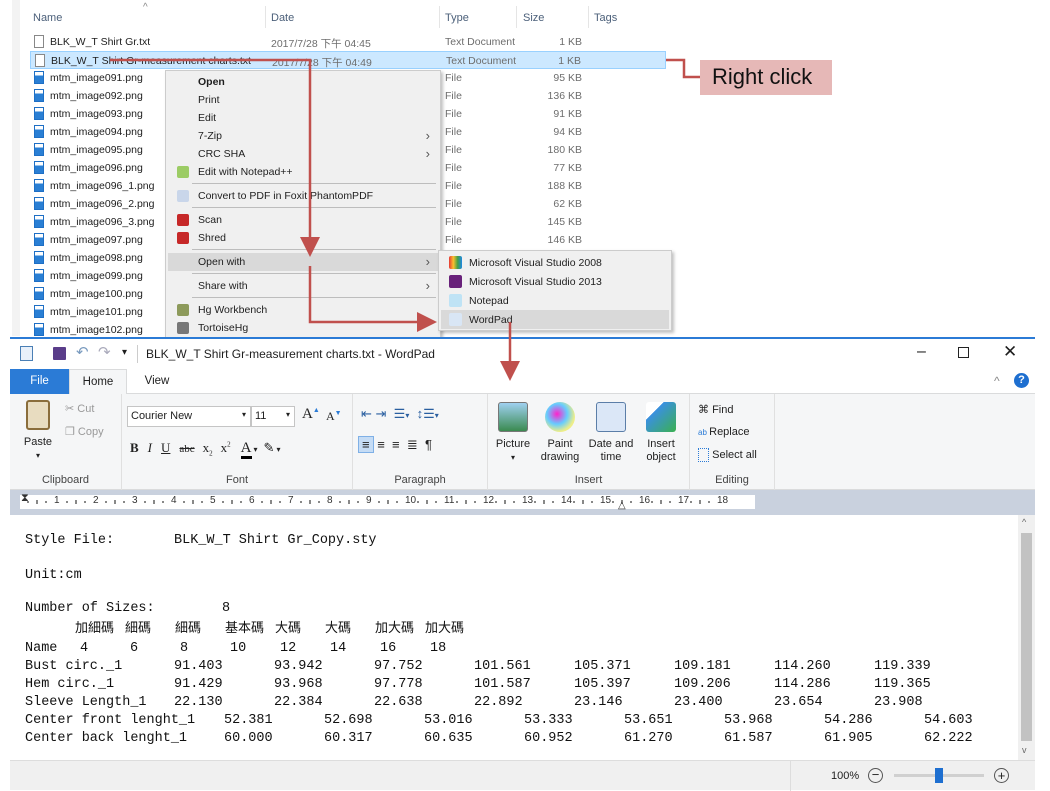  What do you see at coordinates (39, 381) in the screenshot?
I see `tab-file: File` at bounding box center [39, 381].